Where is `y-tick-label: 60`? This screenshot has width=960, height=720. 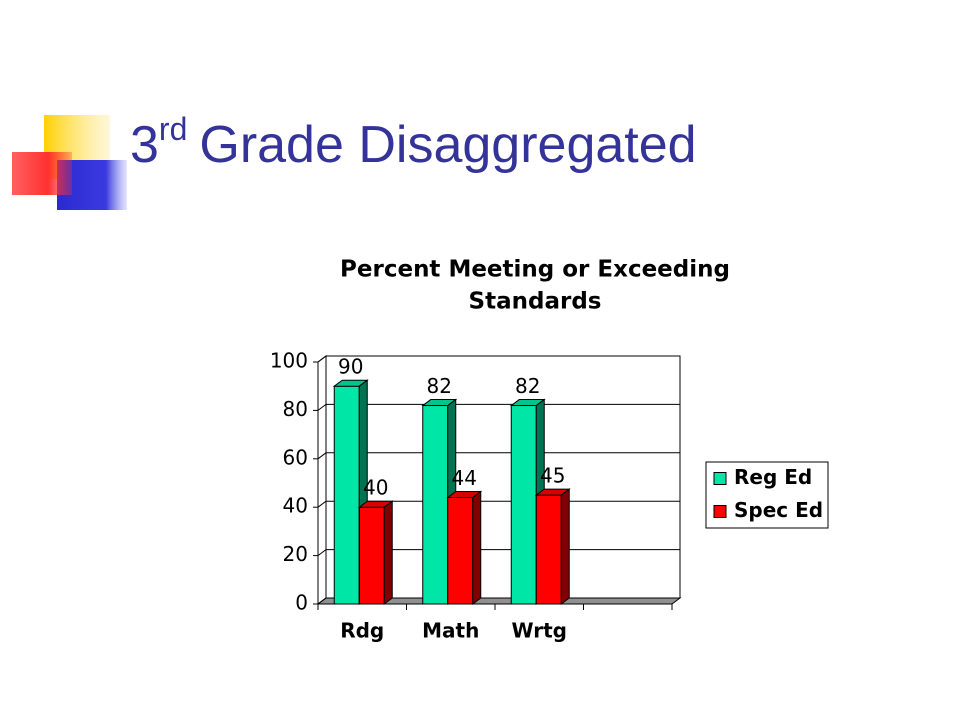
y-tick-label: 60 is located at coordinates (295, 457).